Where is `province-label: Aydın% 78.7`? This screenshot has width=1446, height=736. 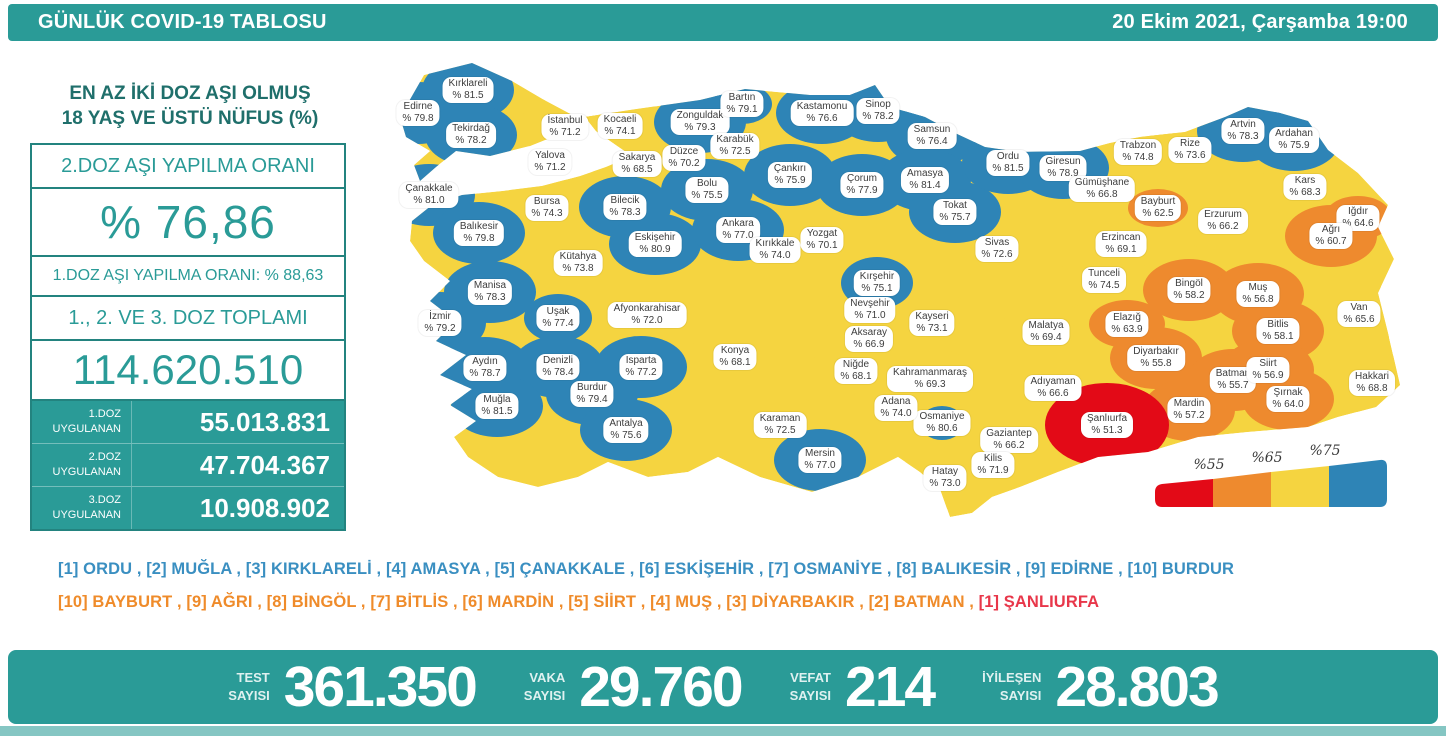
province-label: Aydın% 78.7 is located at coordinates (485, 368).